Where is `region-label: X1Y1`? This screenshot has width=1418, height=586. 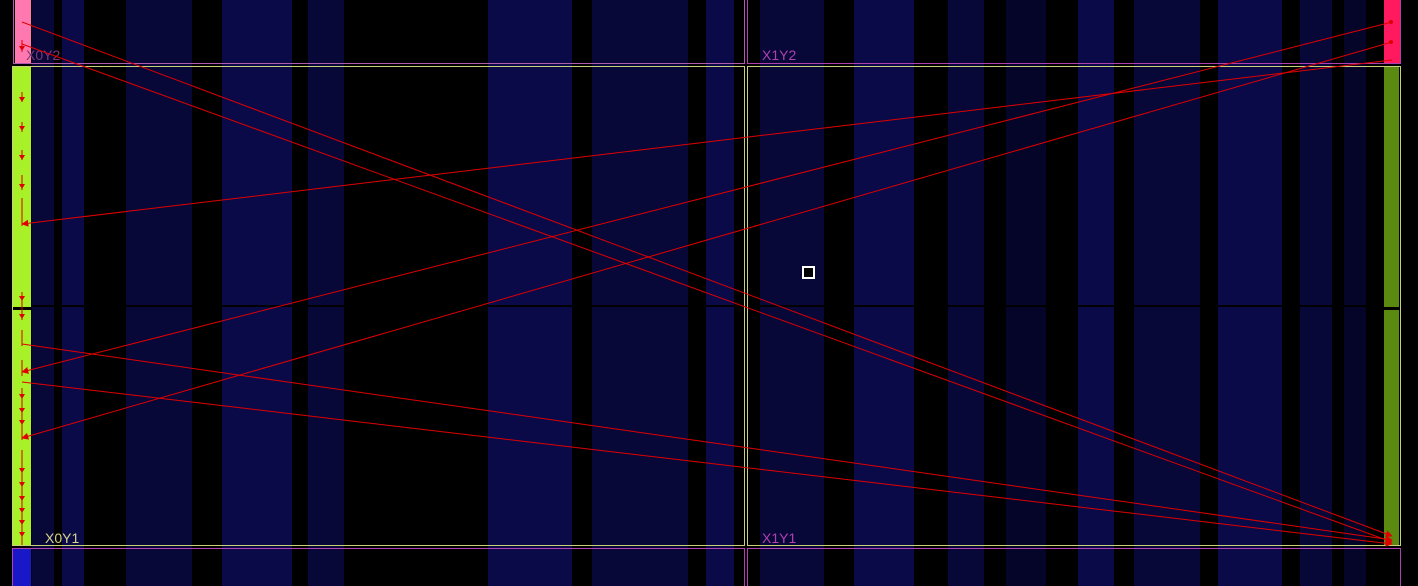 region-label: X1Y1 is located at coordinates (779, 538).